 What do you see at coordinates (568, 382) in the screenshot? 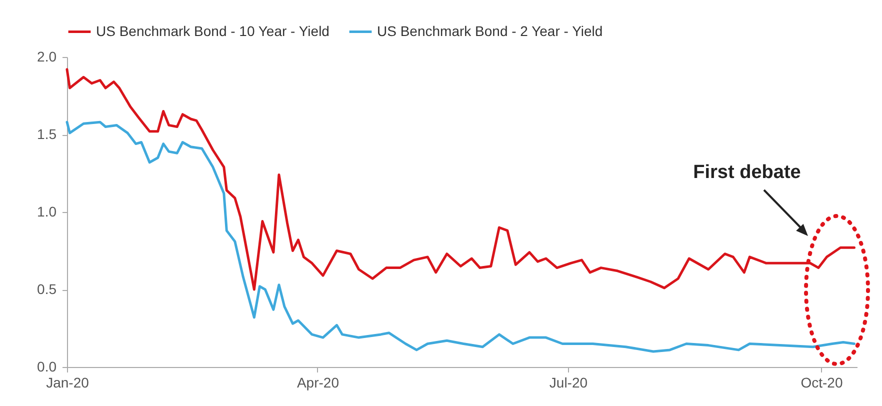
I see `x-tick-label: Jul-20` at bounding box center [568, 382].